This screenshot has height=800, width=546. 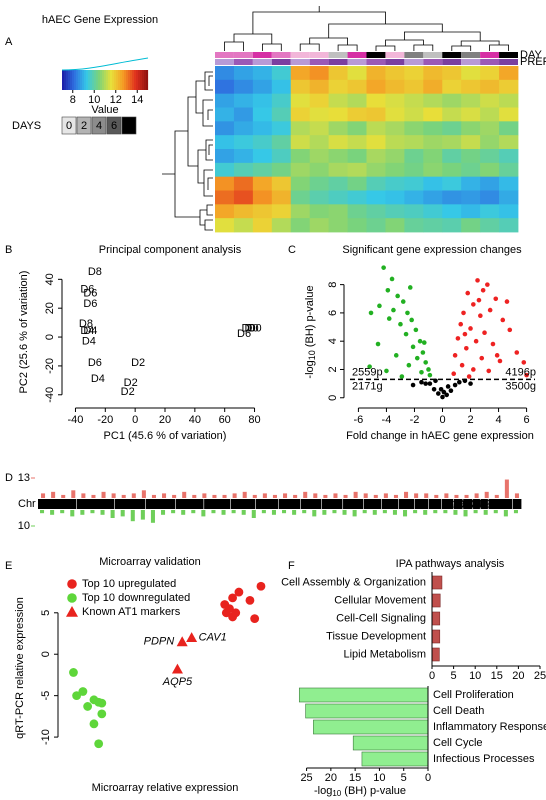 What do you see at coordinates (104, 110) in the screenshot?
I see `colorbar-label: Value` at bounding box center [104, 110].